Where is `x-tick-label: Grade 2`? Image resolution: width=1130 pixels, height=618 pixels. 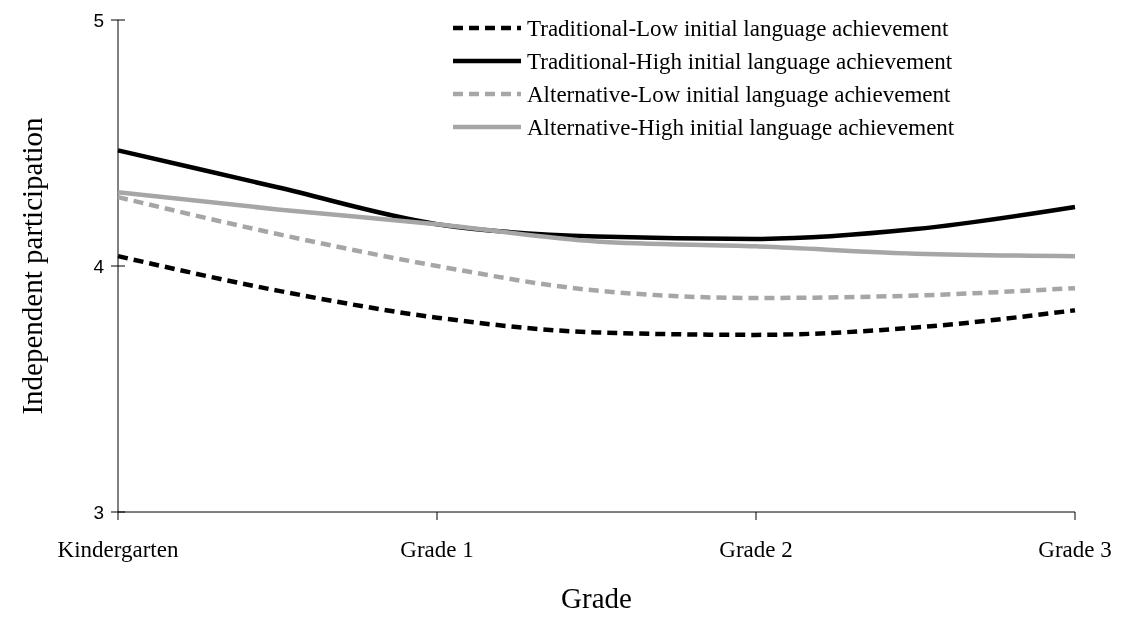 x-tick-label: Grade 2 is located at coordinates (756, 549).